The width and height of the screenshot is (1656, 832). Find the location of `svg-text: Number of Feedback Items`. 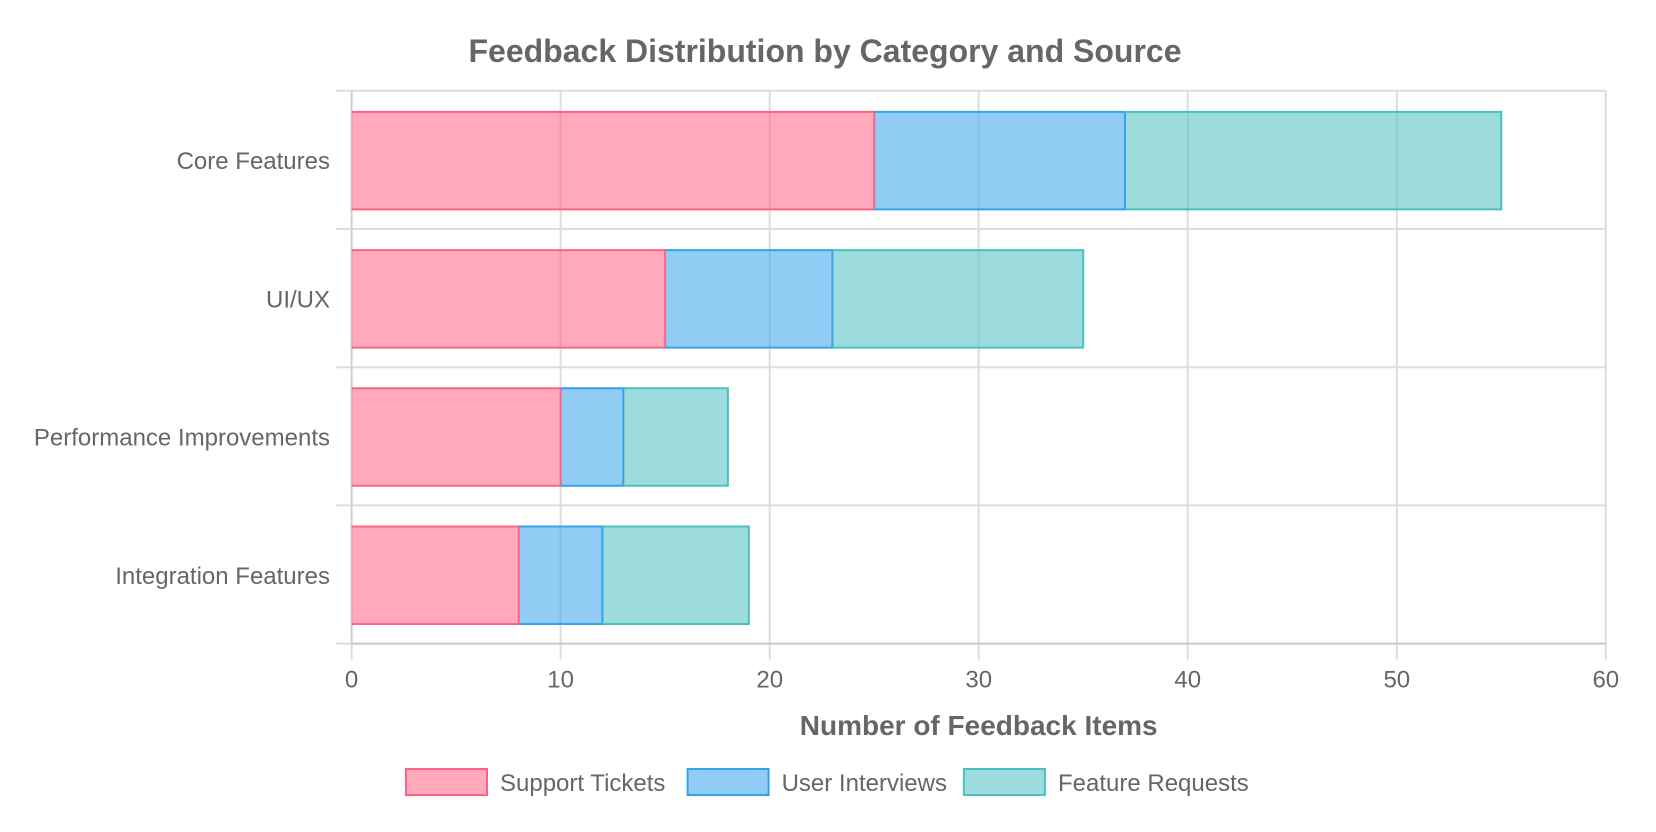

svg-text: Number of Feedback Items is located at coordinates (979, 725).